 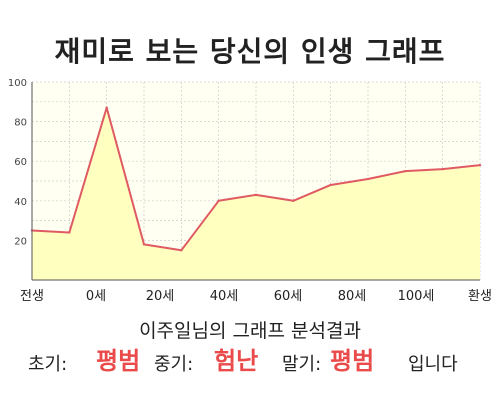 I want to click on analysis-result: 초기: 평범 중기: 험난 말기: 평범 입니다, so click(x=251, y=362).